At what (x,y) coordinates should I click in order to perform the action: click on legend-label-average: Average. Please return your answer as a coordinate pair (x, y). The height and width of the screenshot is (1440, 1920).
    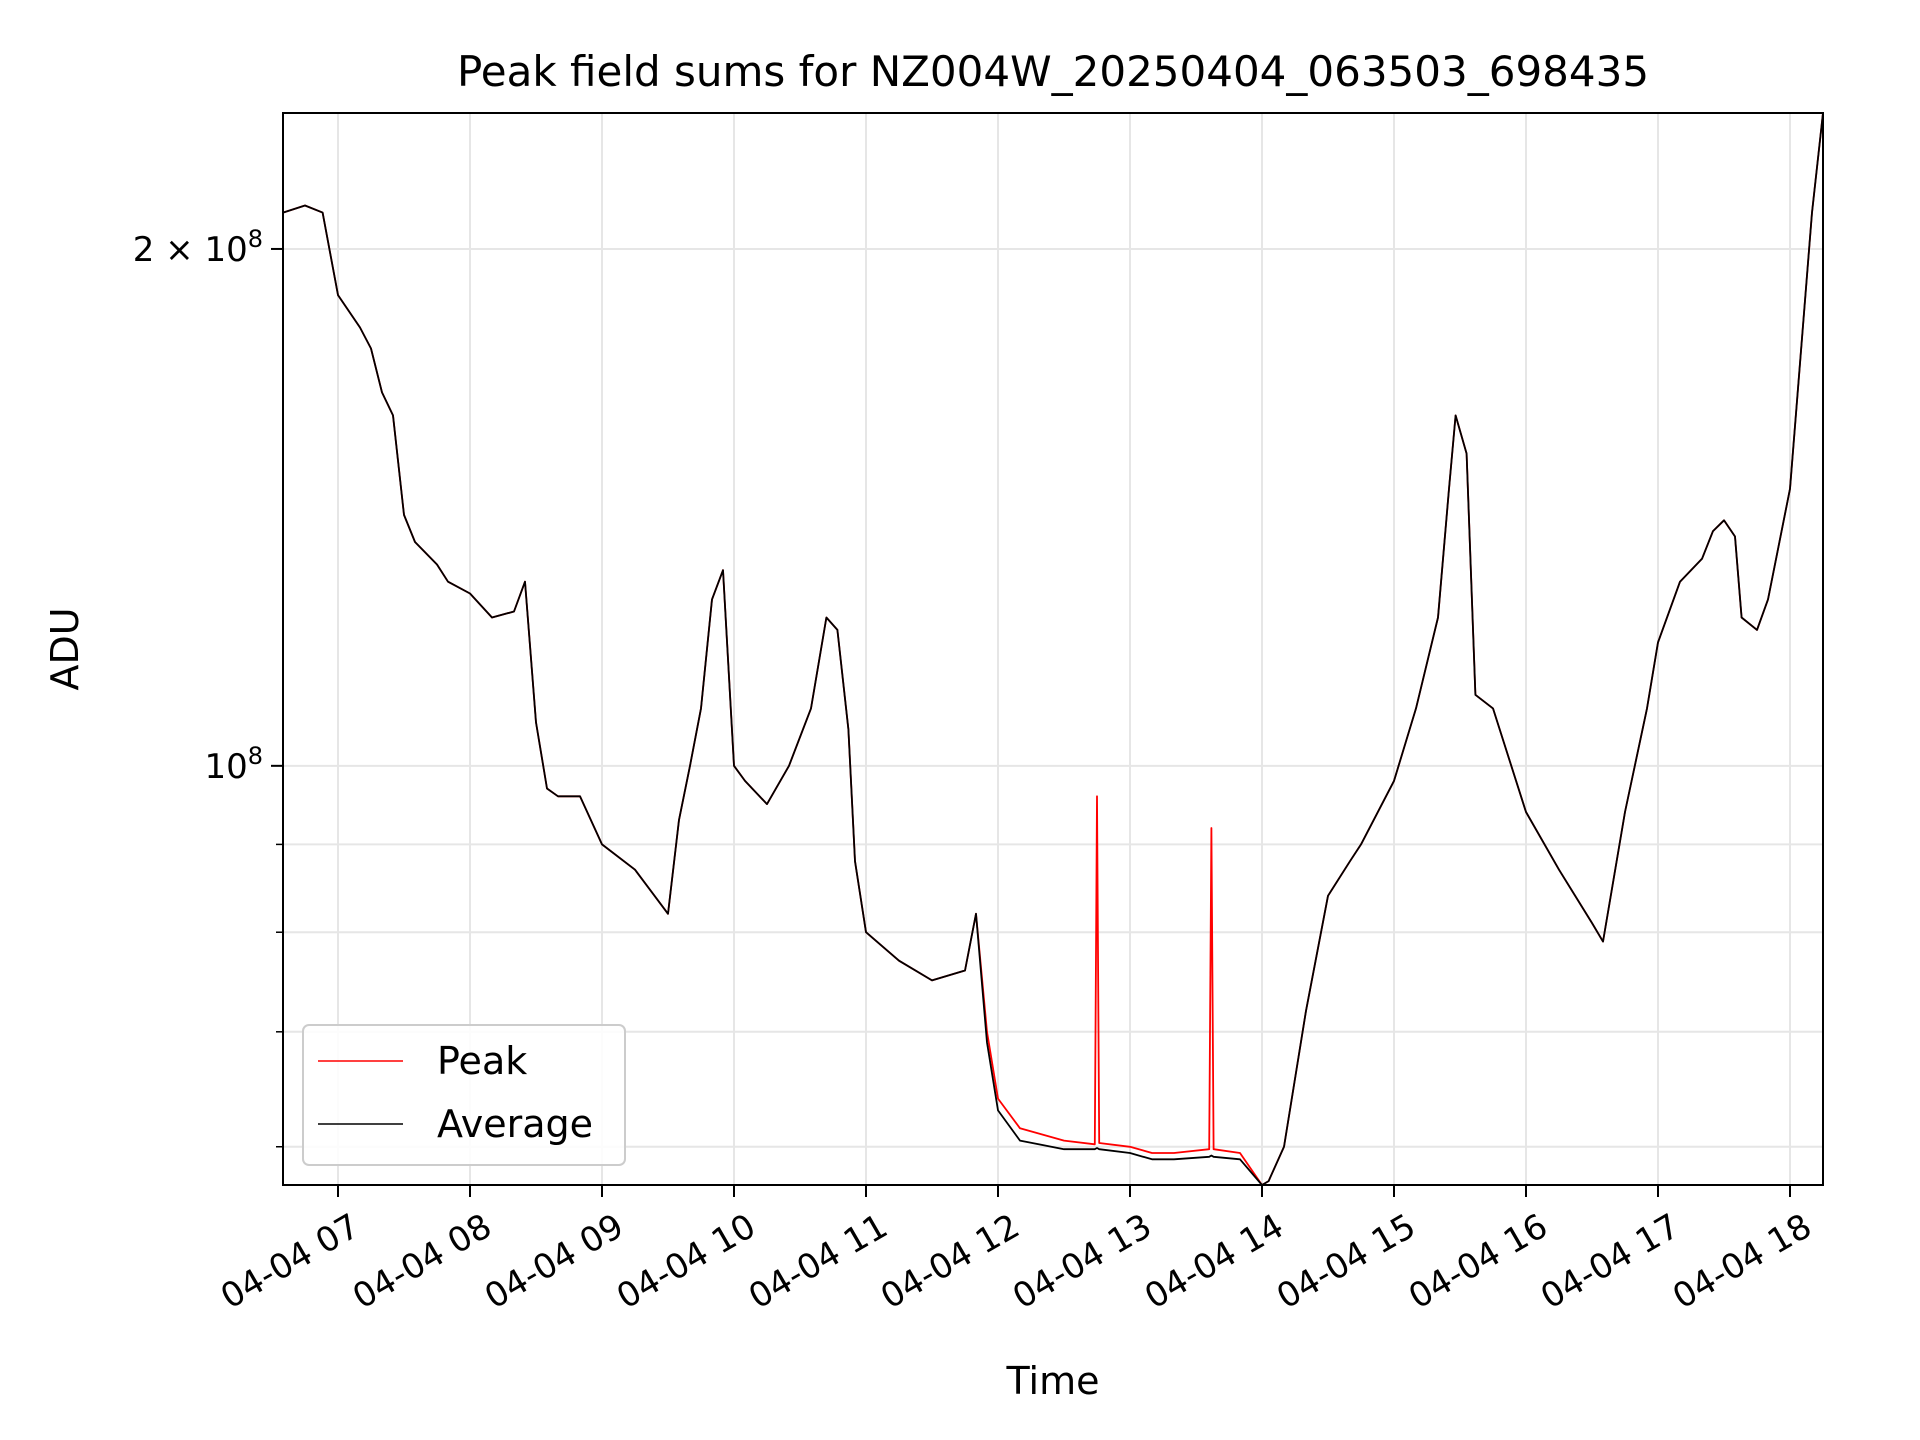
    Looking at the image, I should click on (515, 1124).